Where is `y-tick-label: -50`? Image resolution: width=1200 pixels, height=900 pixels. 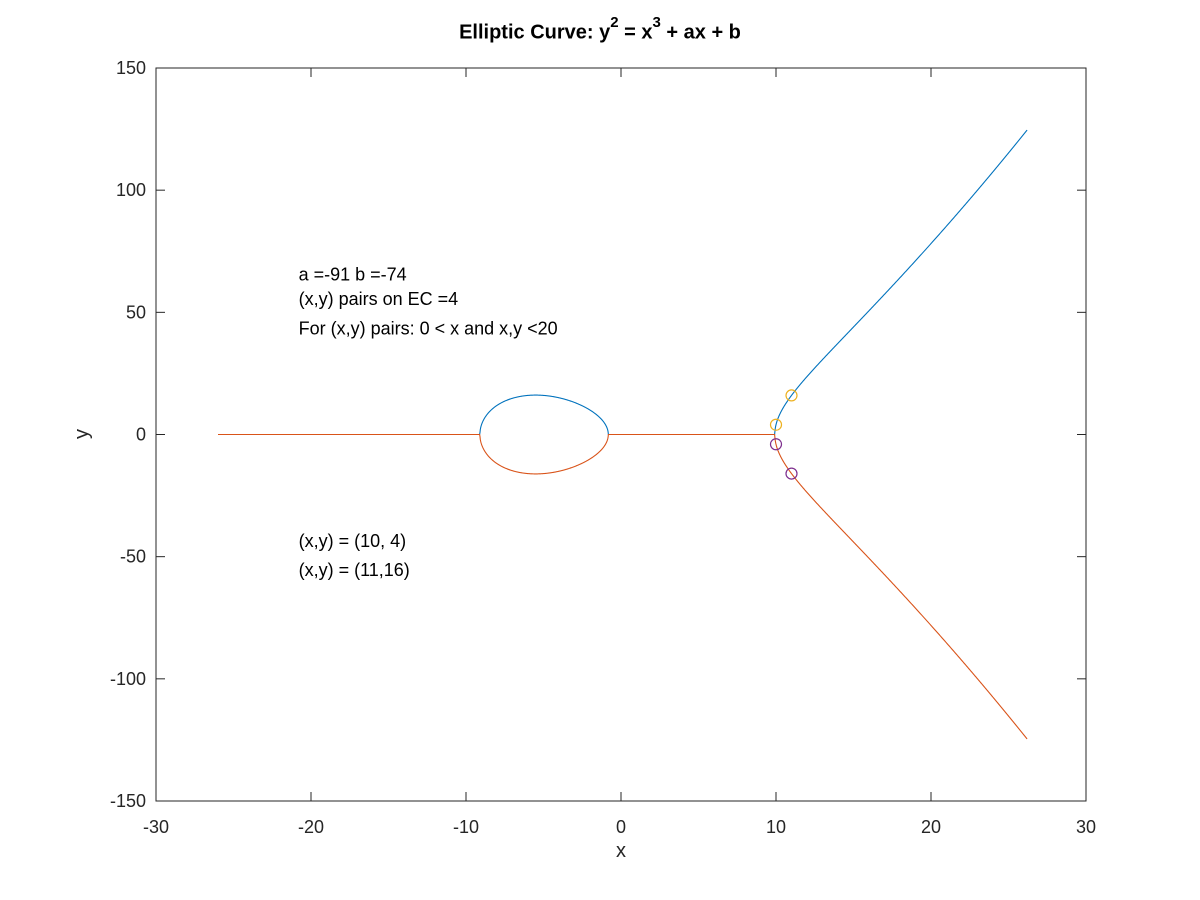 y-tick-label: -50 is located at coordinates (133, 557).